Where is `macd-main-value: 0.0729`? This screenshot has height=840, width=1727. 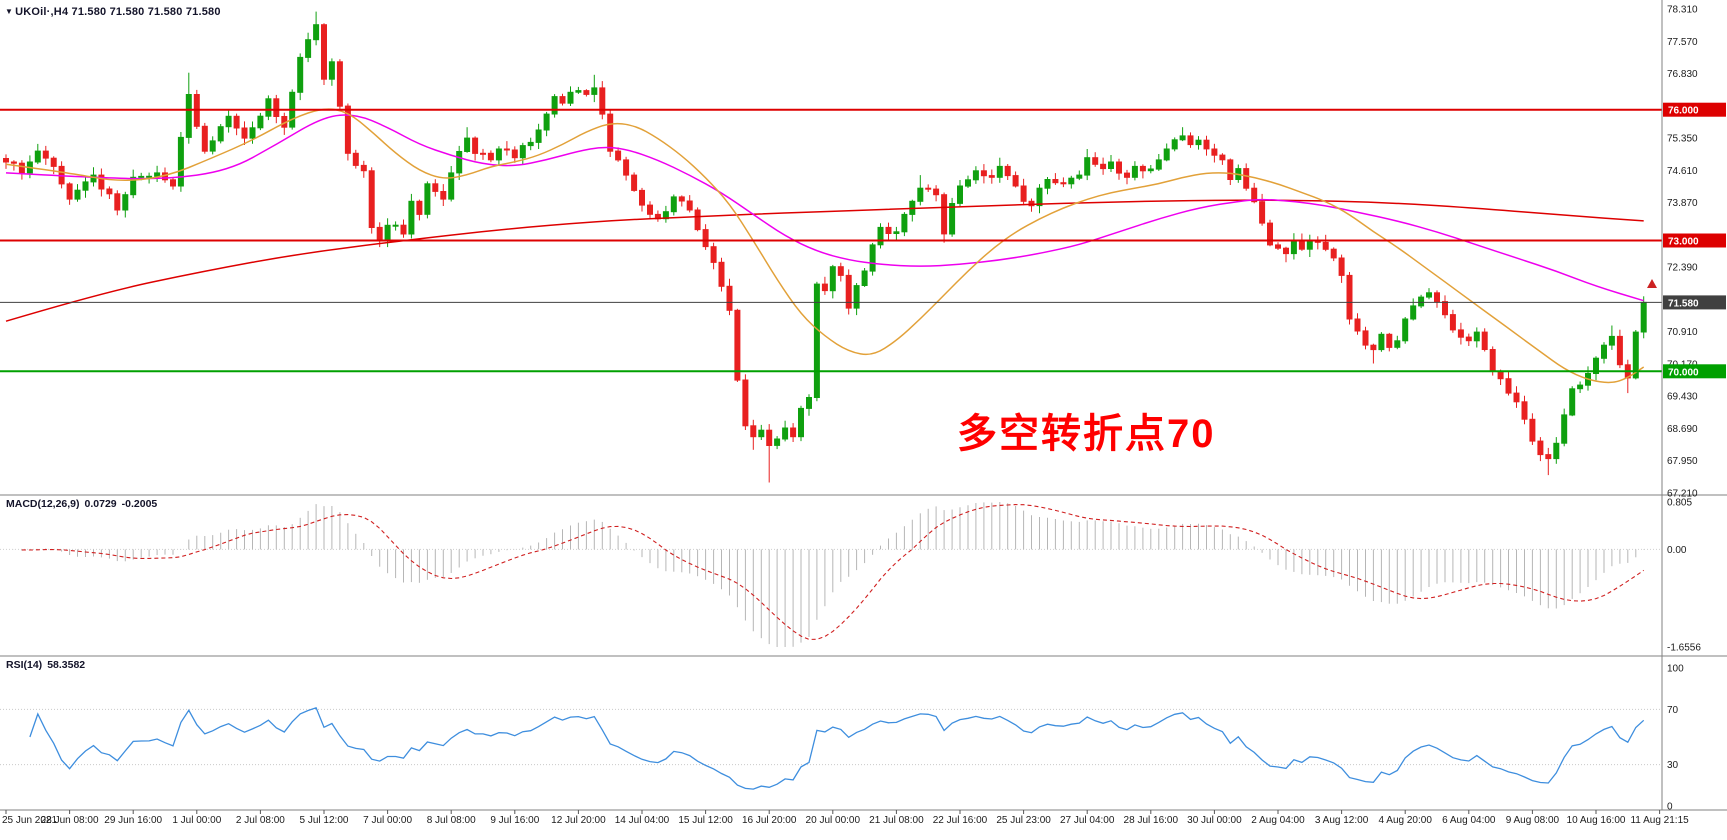
macd-main-value: 0.0729 is located at coordinates (100, 504).